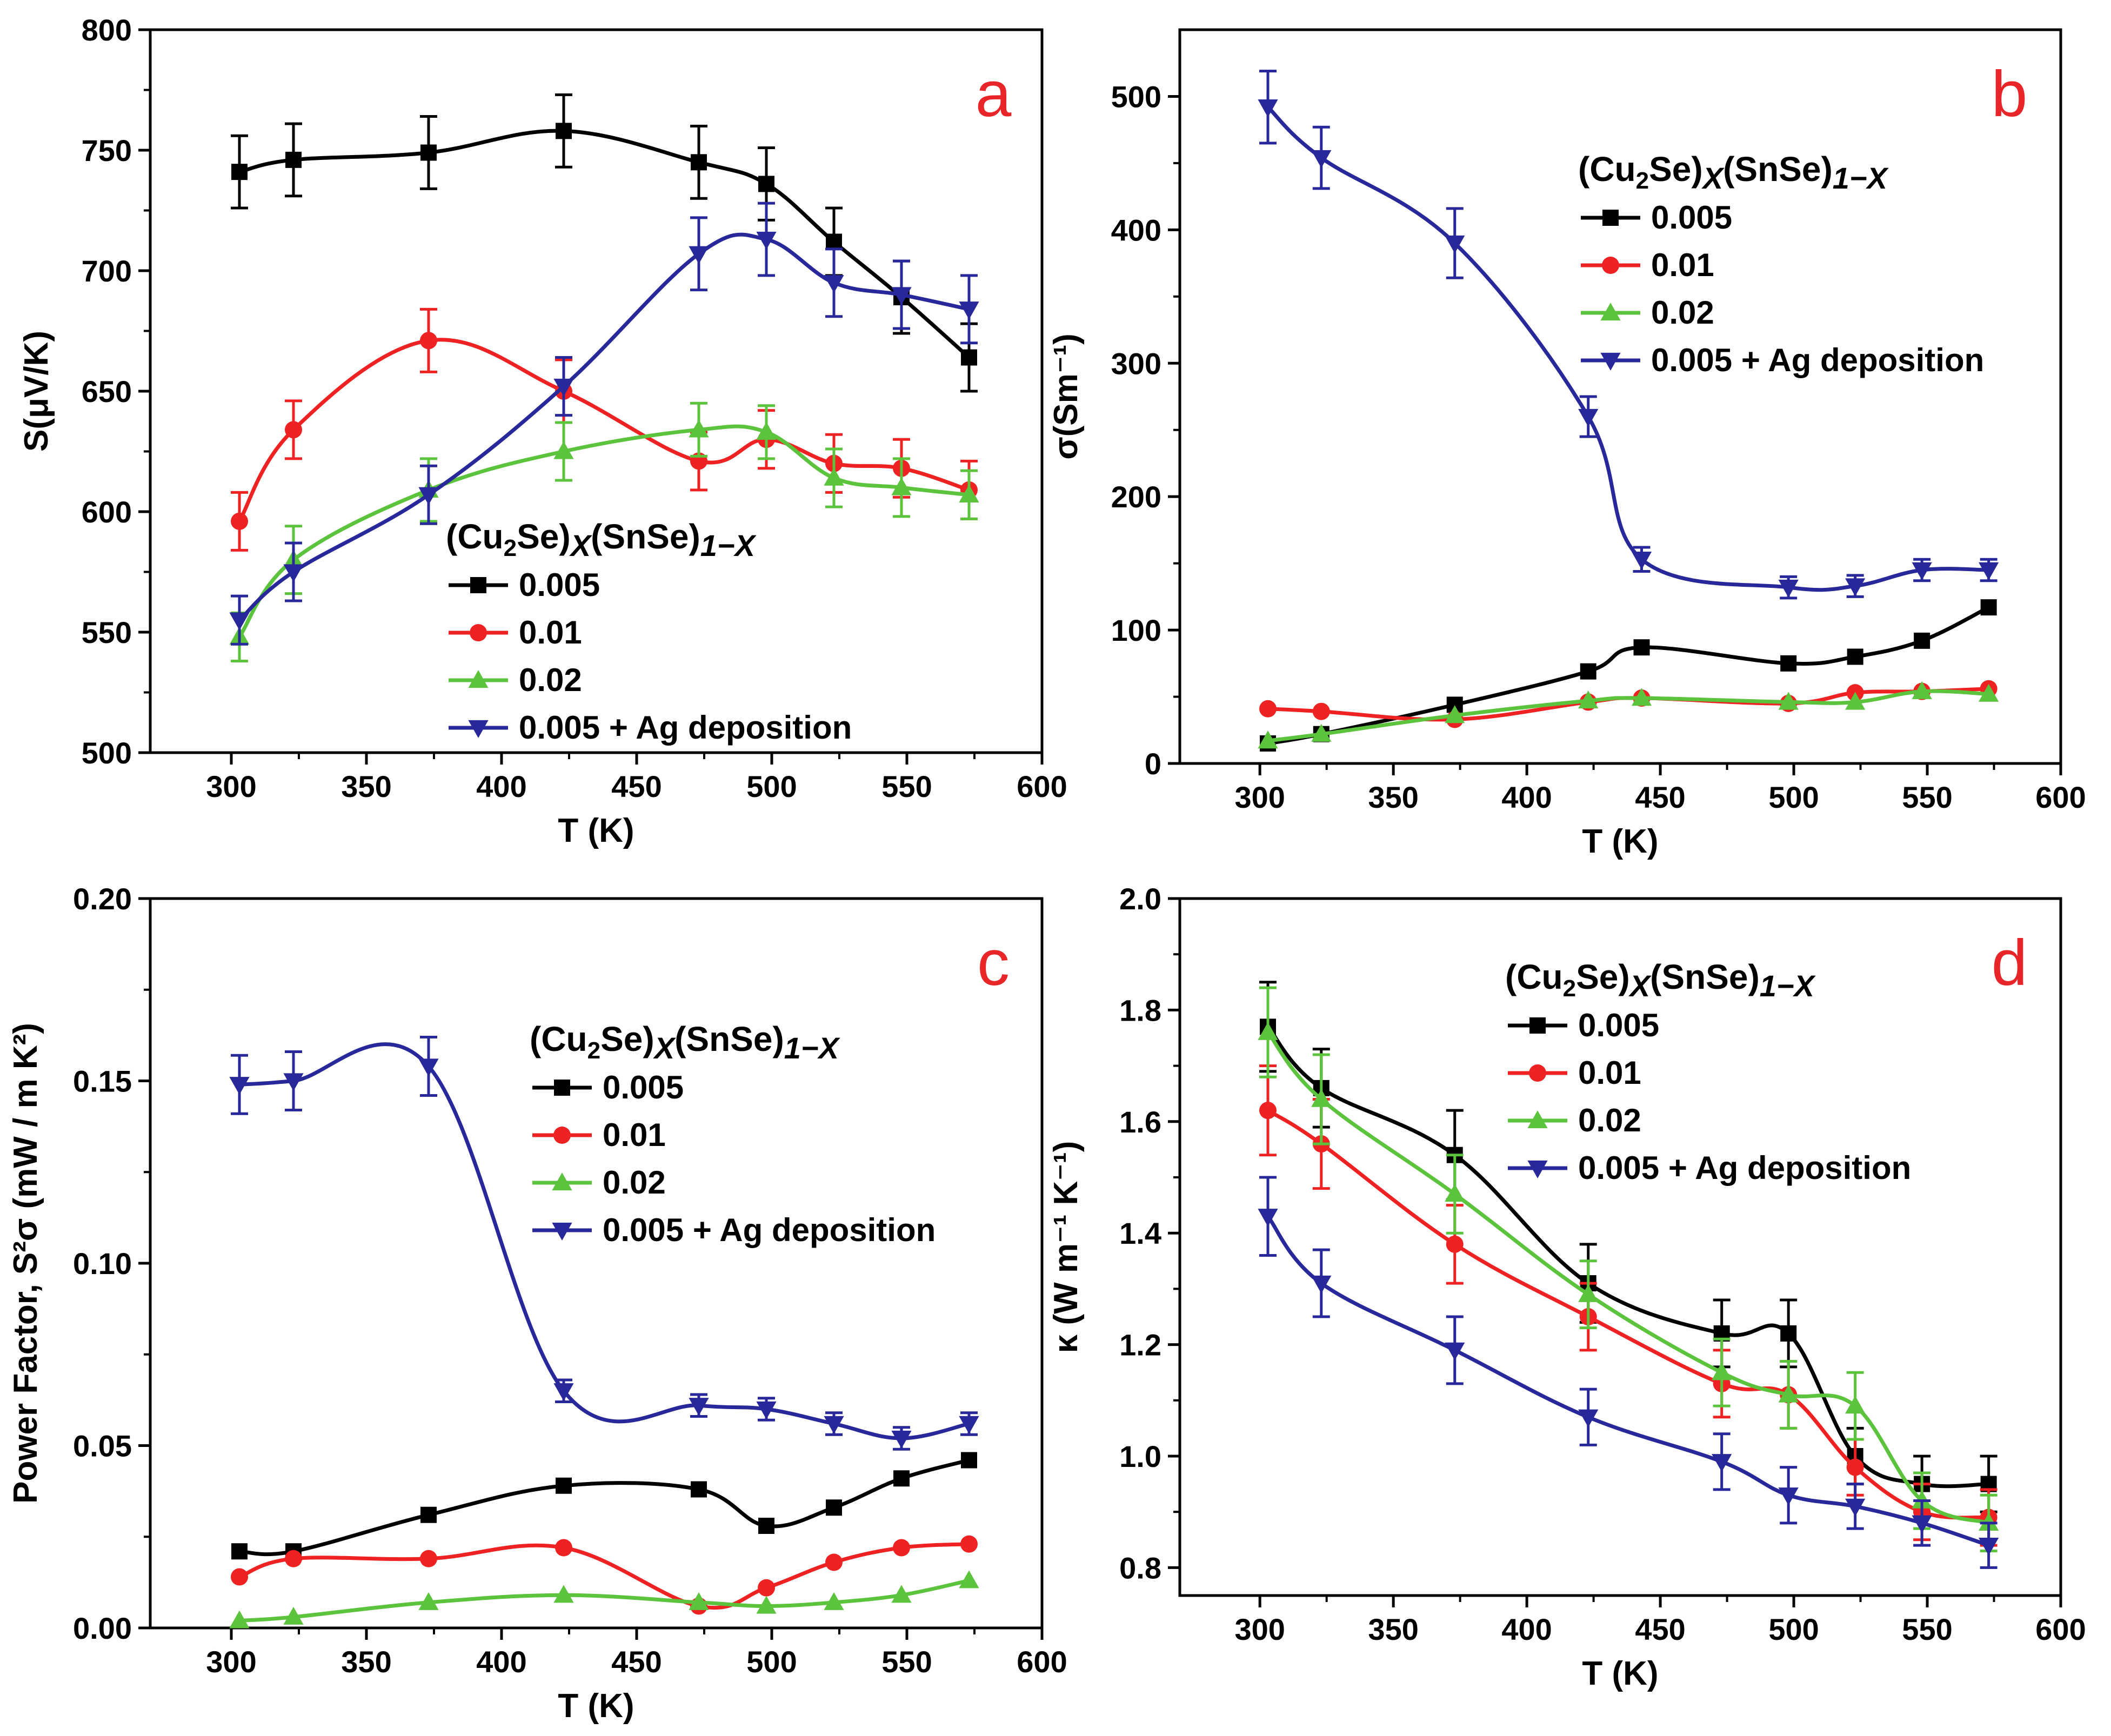  What do you see at coordinates (1569, 989) in the screenshot?
I see `formula-subscript: 2` at bounding box center [1569, 989].